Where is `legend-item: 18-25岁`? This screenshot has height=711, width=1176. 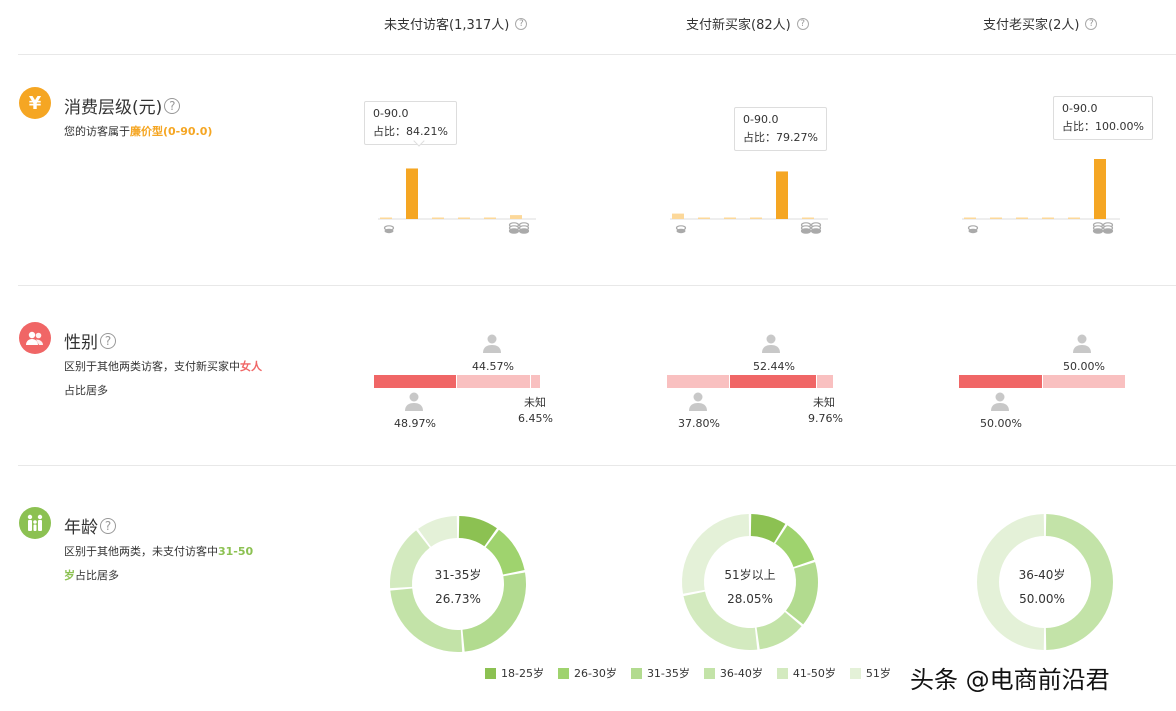
legend-item: 18-25岁 is located at coordinates (514, 673).